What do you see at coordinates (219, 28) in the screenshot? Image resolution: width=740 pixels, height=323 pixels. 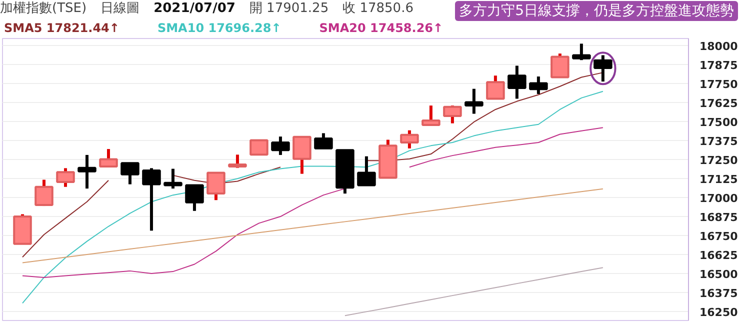 I see `text: SMA10 17696.28↑` at bounding box center [219, 28].